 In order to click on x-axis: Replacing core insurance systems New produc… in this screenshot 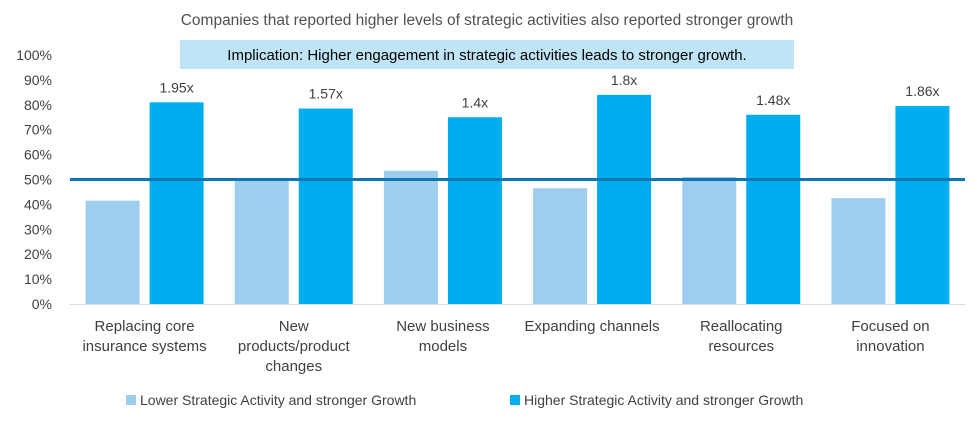, I will do `click(505, 346)`.